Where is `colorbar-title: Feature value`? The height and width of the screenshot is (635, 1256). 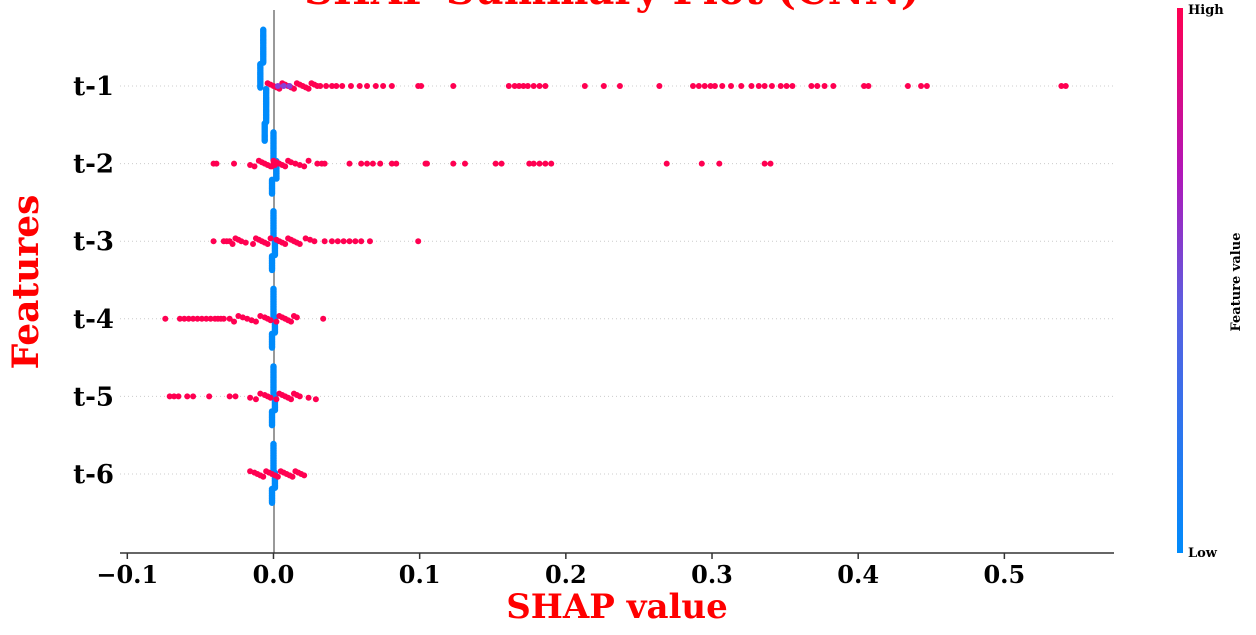
colorbar-title: Feature value is located at coordinates (1236, 282).